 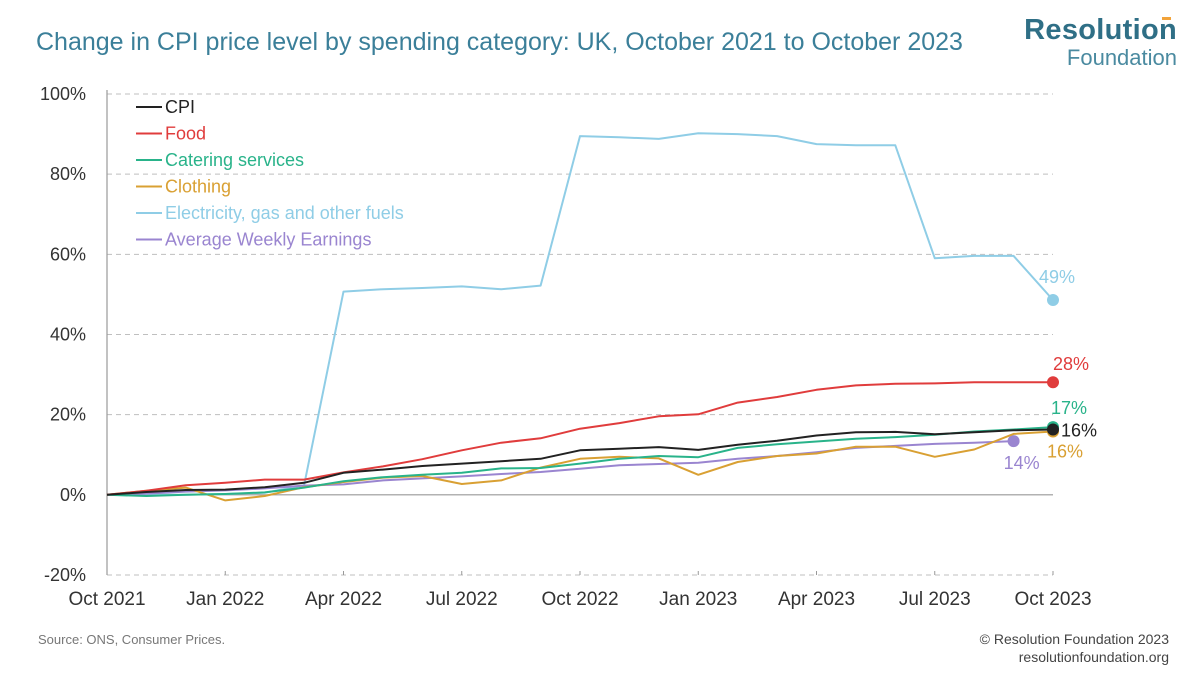 I want to click on copyright-text: © Resolution Foundation 2023, so click(x=1074, y=639).